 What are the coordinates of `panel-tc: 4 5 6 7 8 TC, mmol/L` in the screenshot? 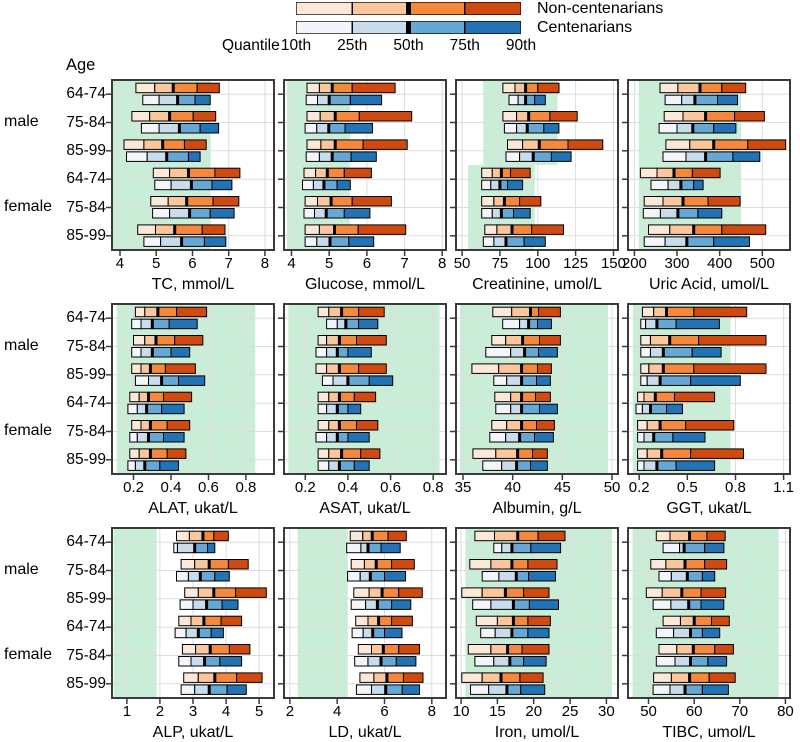 It's located at (190, 186).